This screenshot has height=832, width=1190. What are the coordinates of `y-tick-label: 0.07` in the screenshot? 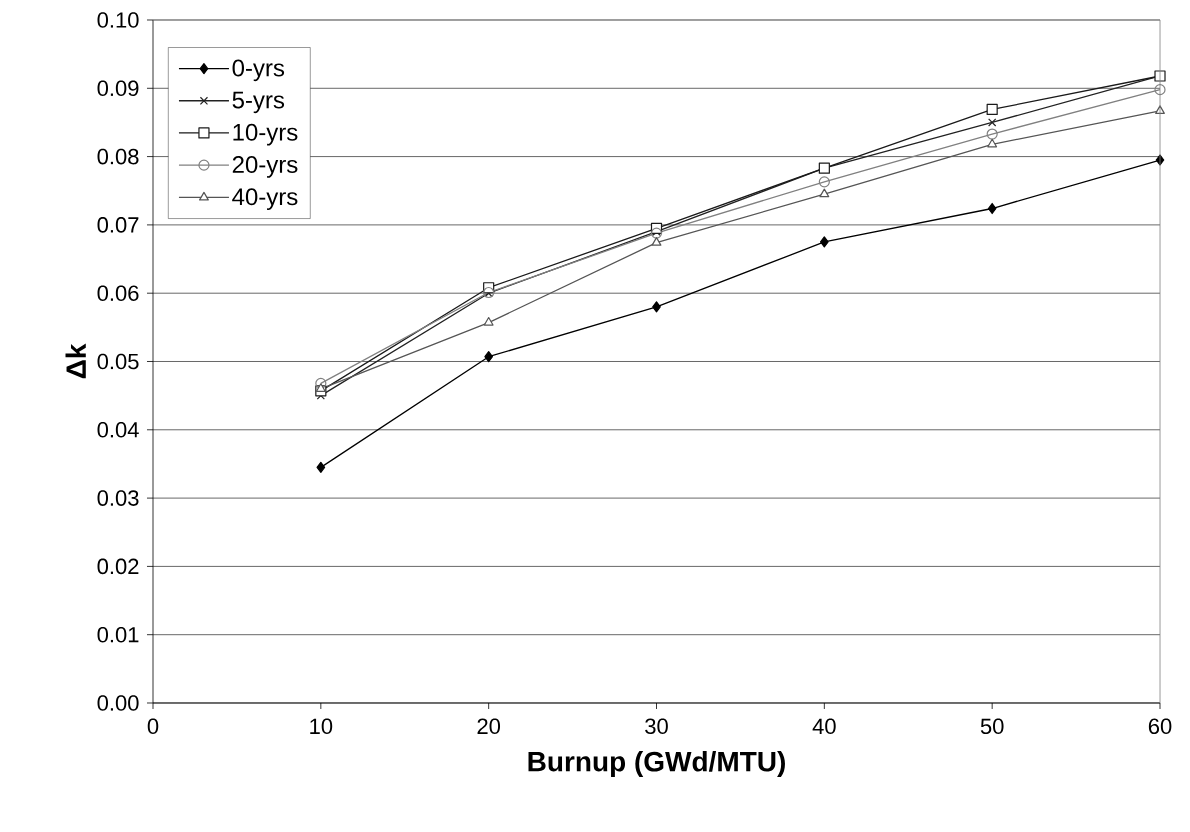 It's located at (118, 225).